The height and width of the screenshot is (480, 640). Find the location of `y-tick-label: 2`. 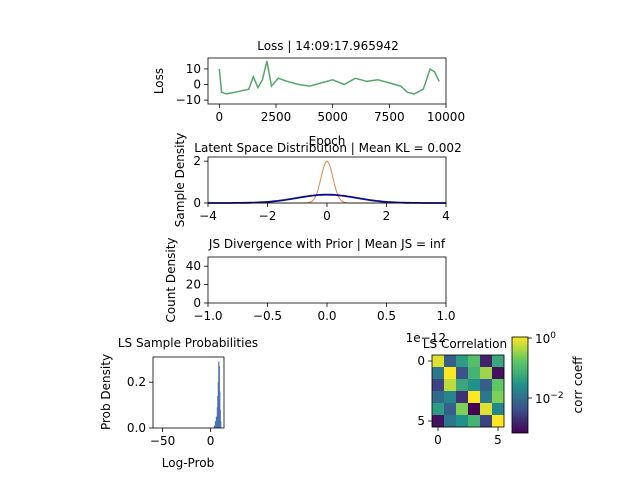

y-tick-label: 2 is located at coordinates (197, 161).